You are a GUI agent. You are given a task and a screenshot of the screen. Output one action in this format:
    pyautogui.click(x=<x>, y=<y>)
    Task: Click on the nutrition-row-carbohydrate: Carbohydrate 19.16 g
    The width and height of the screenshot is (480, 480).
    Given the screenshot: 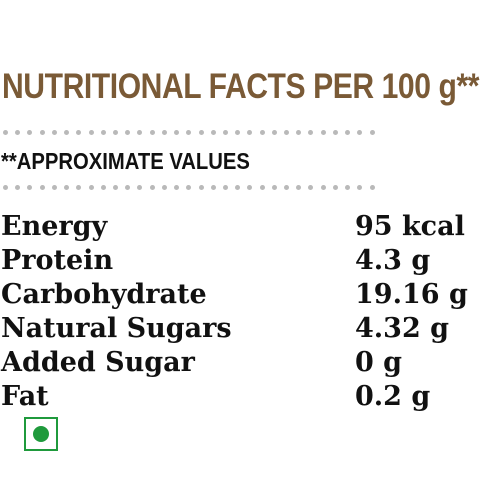 What is the action you would take?
    pyautogui.click(x=240, y=295)
    